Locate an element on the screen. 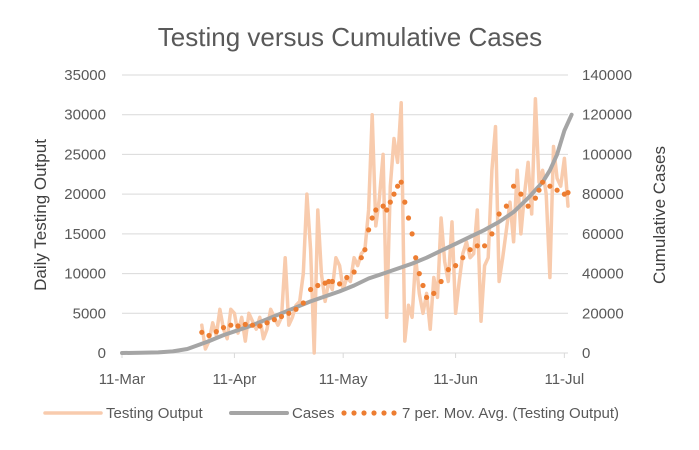 This screenshot has height=450, width=699. y-right-tick-label: 100000 is located at coordinates (607, 154).